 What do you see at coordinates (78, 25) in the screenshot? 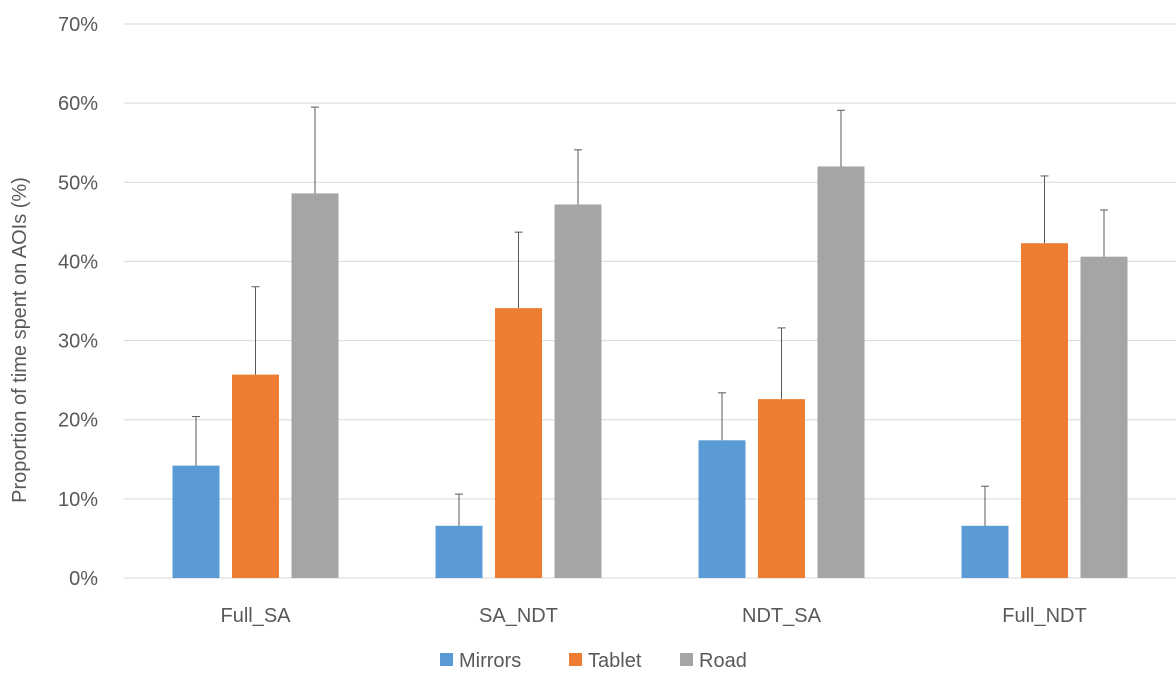
I see `y-tick-label: 70%` at bounding box center [78, 25].